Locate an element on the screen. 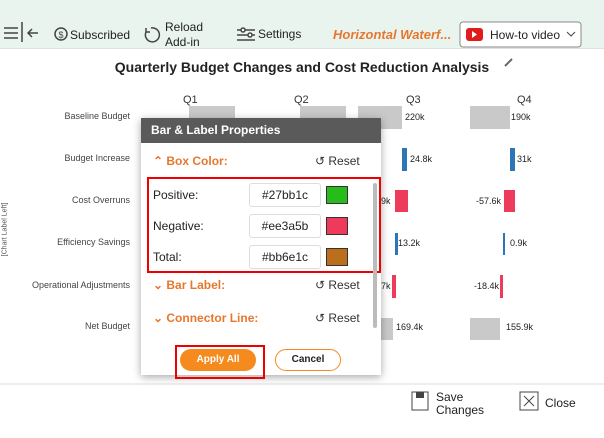 This screenshot has height=438, width=604. connector-line: Connector Line: is located at coordinates (212, 318).